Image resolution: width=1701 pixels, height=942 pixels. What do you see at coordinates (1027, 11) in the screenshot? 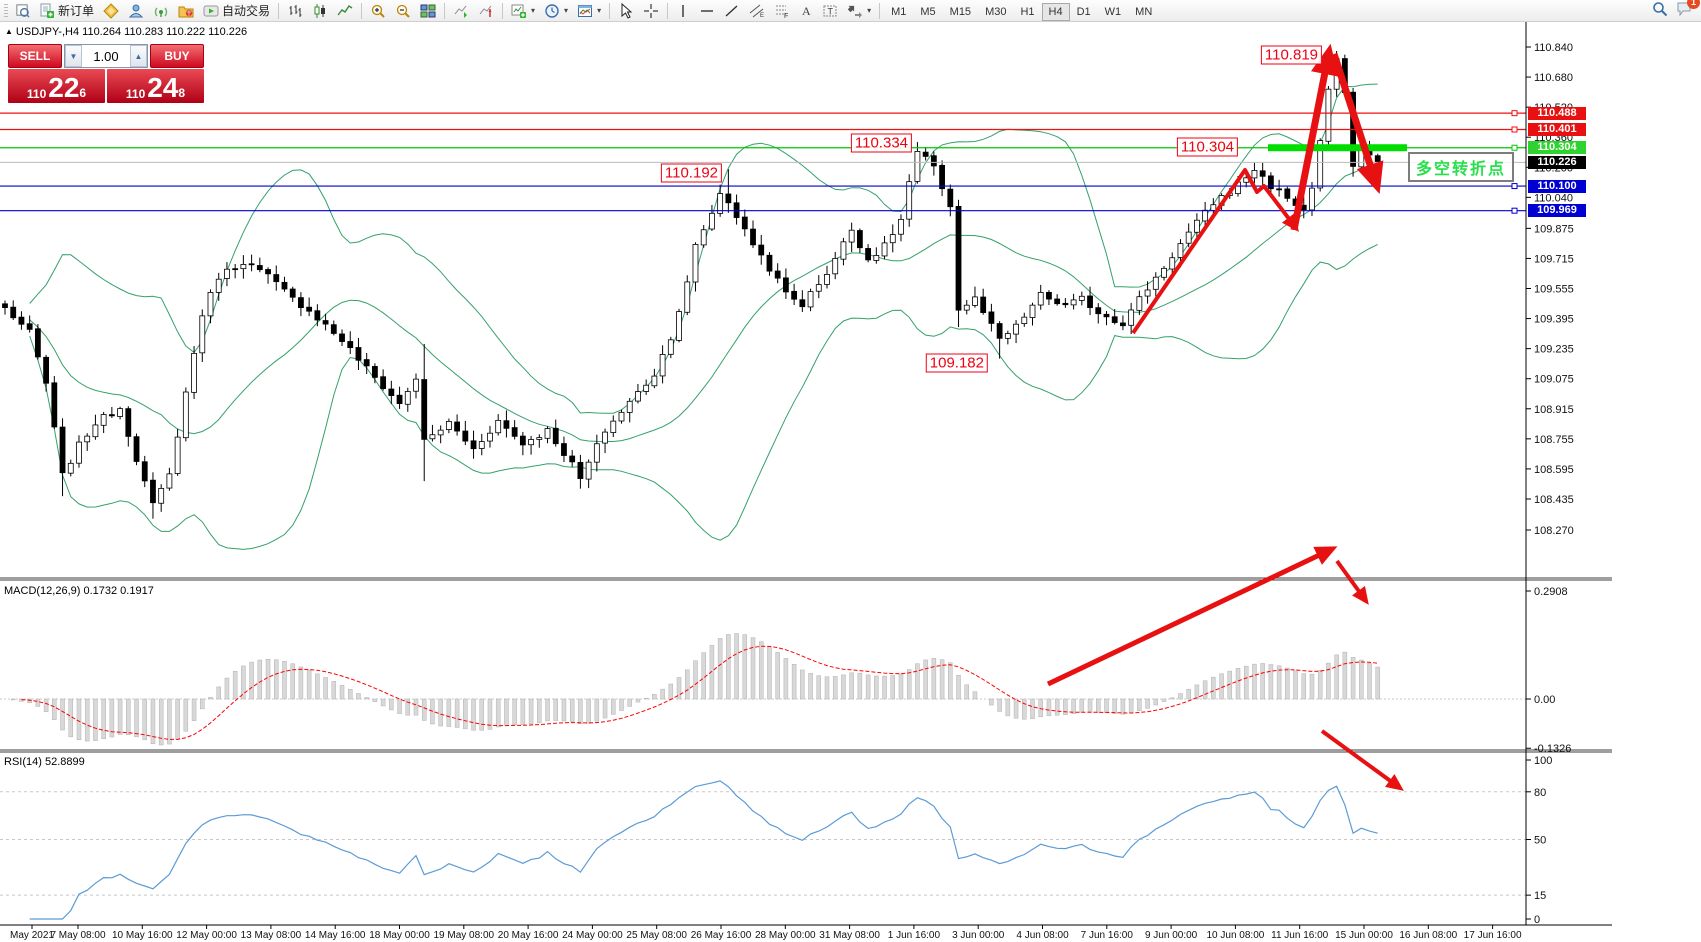
I see `timeframe-button-h1: H1` at bounding box center [1027, 11].